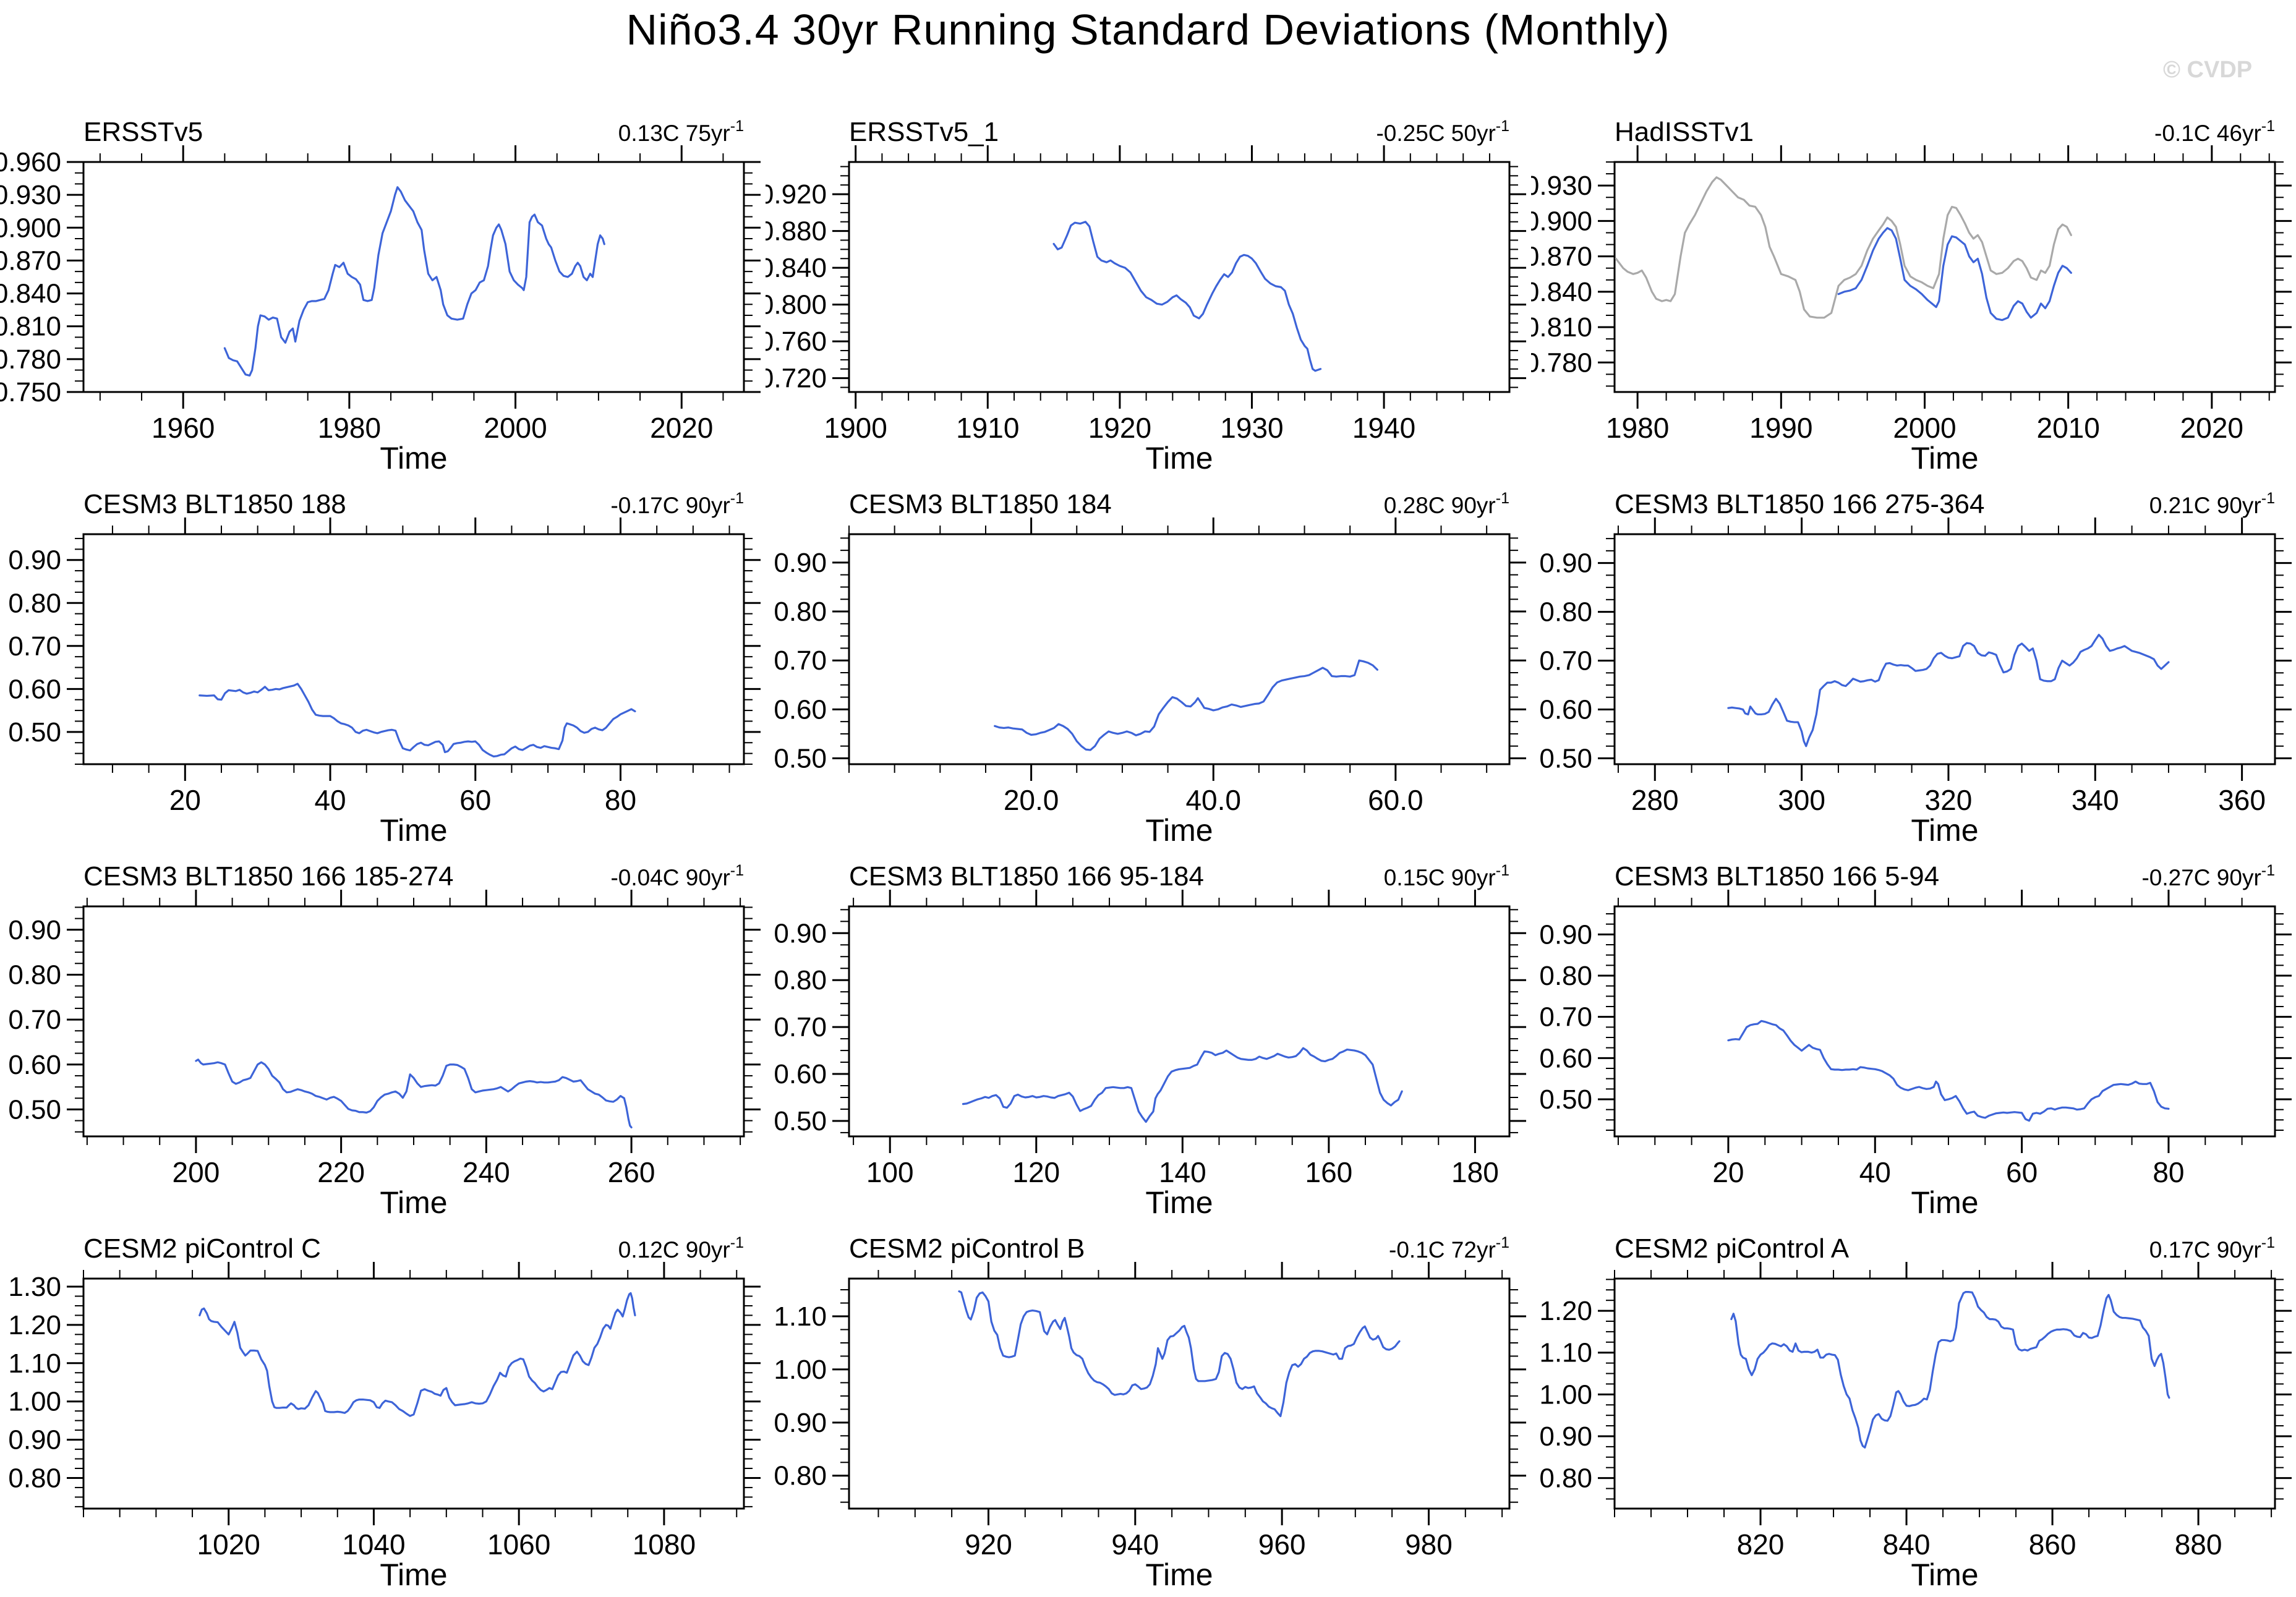 The width and height of the screenshot is (2296, 1597). I want to click on x-tick-label: 1940, so click(1383, 428).